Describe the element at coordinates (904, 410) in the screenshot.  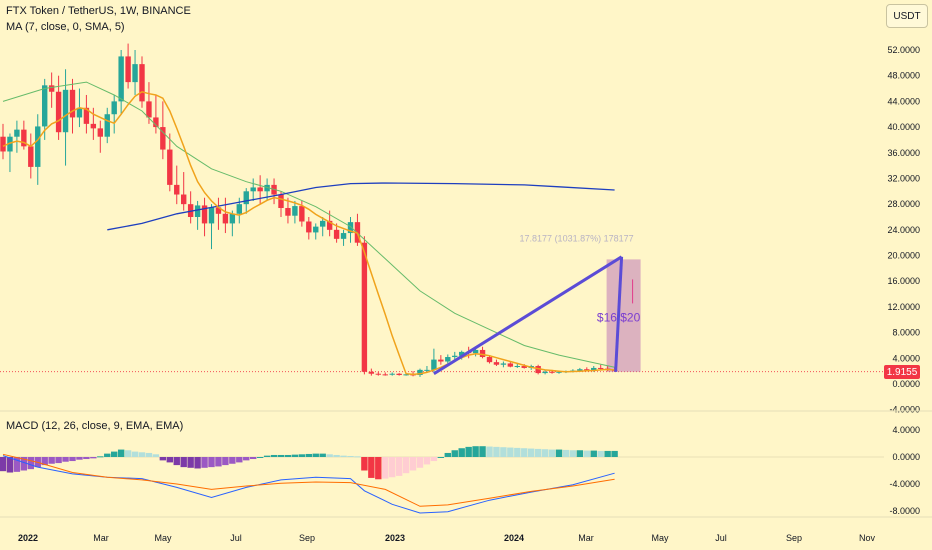
I see `price-tick-label: -4.0000` at that location.